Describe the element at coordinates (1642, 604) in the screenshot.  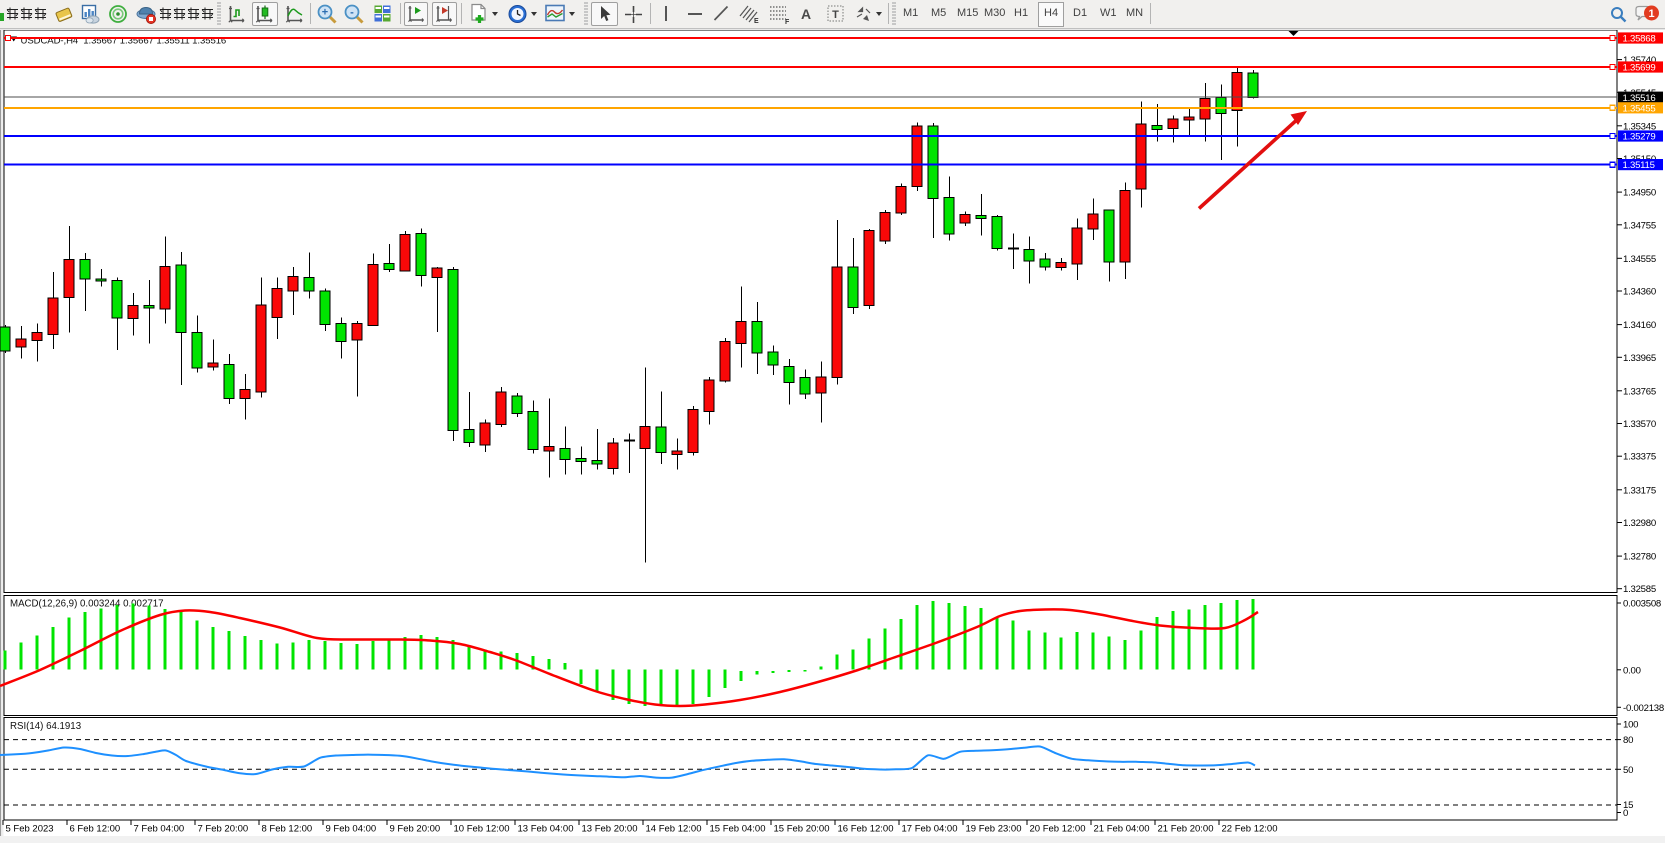
I see `svg-text: 0.003508` at that location.